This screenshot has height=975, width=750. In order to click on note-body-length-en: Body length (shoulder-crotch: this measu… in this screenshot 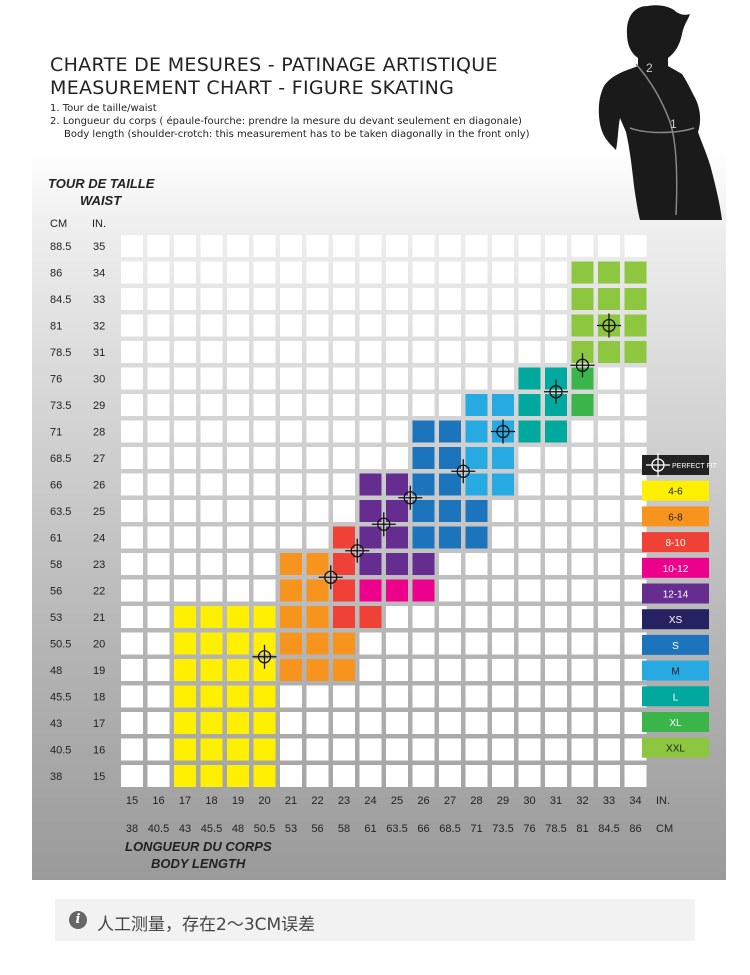, I will do `click(297, 134)`.